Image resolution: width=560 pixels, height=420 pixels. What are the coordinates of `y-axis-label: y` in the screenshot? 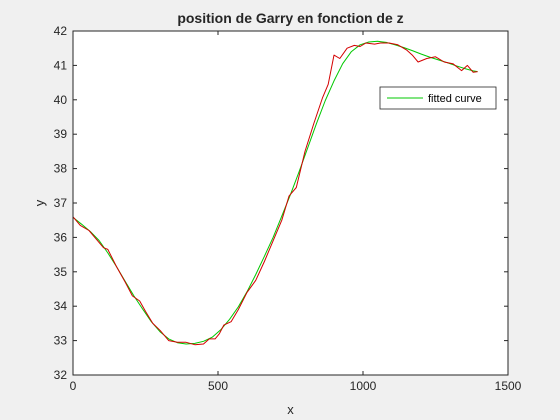 It's located at (39, 202).